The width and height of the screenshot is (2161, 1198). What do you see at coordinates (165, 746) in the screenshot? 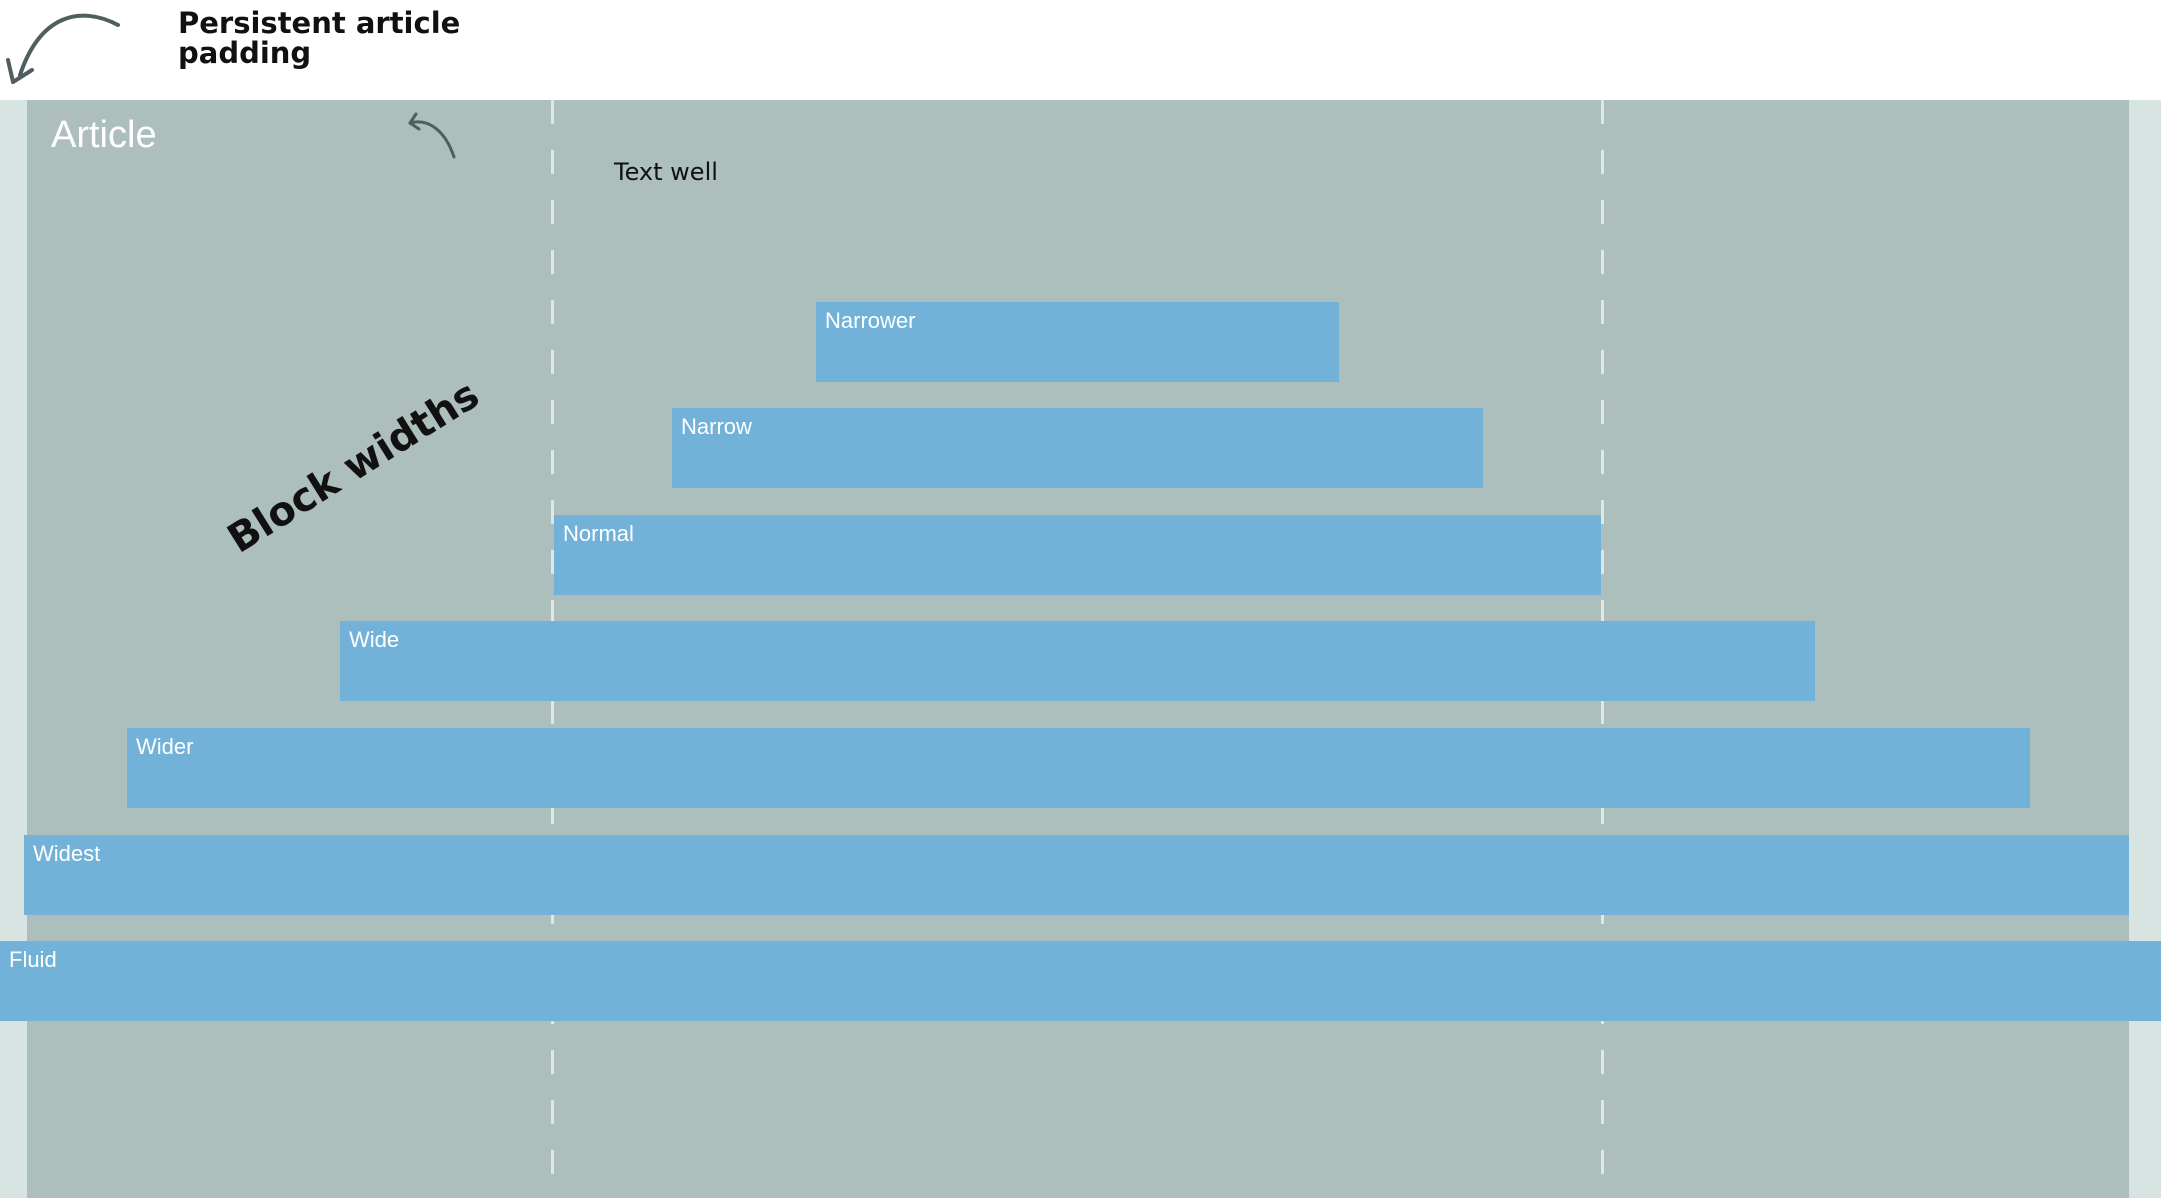
I see `block-label: Wider` at bounding box center [165, 746].